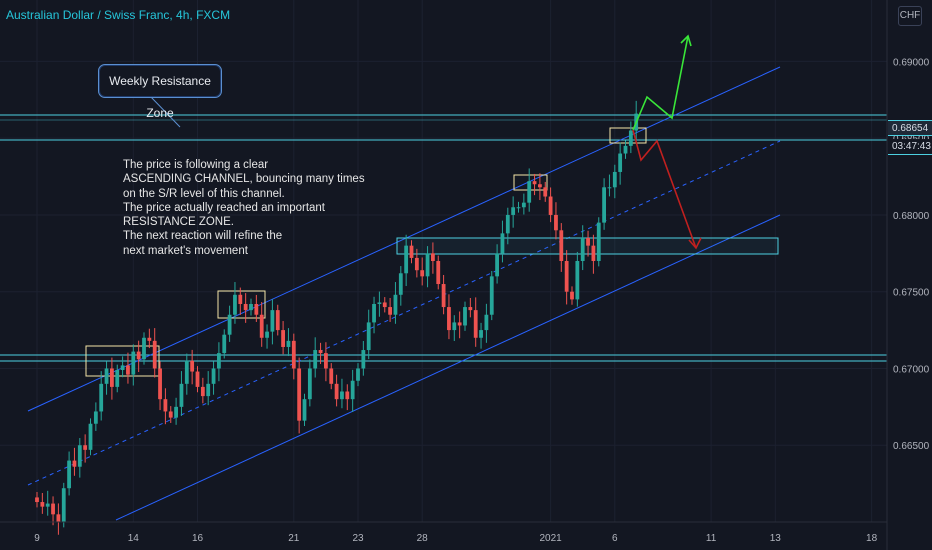  What do you see at coordinates (910, 128) in the screenshot?
I see `current-price-label: 0.68654` at bounding box center [910, 128].